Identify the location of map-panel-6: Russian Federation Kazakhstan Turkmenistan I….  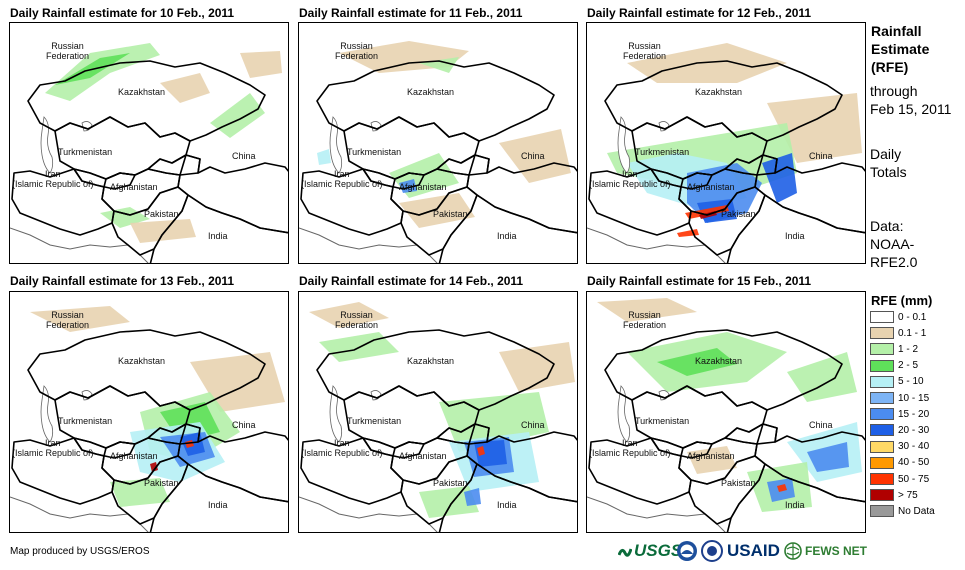
(726, 412).